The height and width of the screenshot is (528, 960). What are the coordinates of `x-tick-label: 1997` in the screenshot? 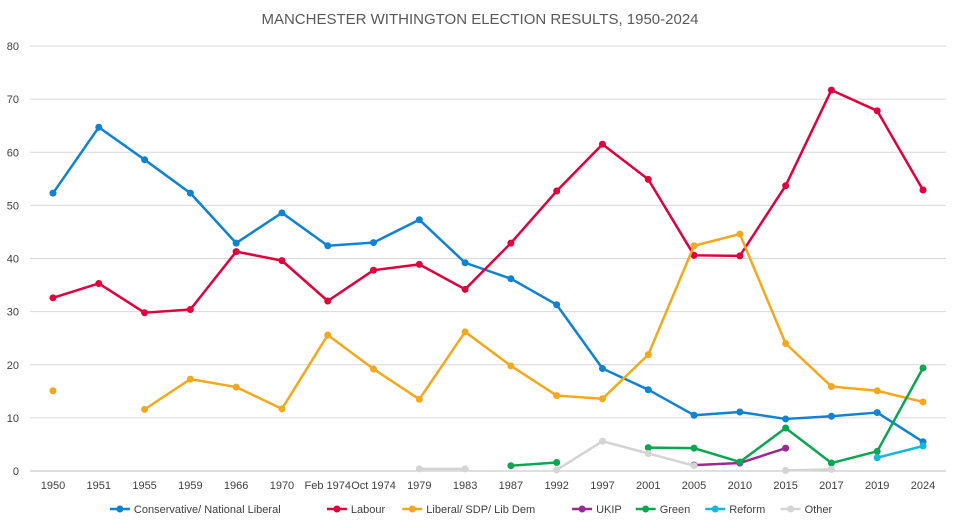 It's located at (602, 486).